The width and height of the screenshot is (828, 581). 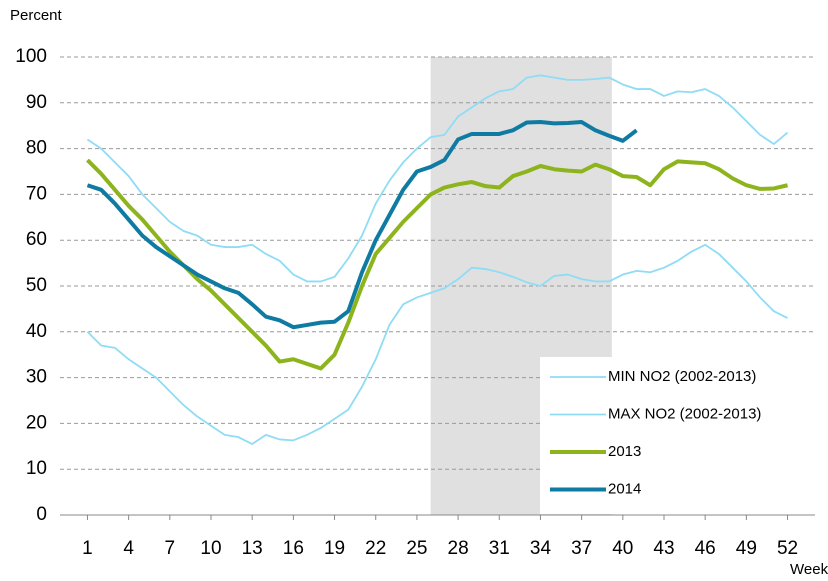 I want to click on y-tick-label: 60, so click(x=36, y=239).